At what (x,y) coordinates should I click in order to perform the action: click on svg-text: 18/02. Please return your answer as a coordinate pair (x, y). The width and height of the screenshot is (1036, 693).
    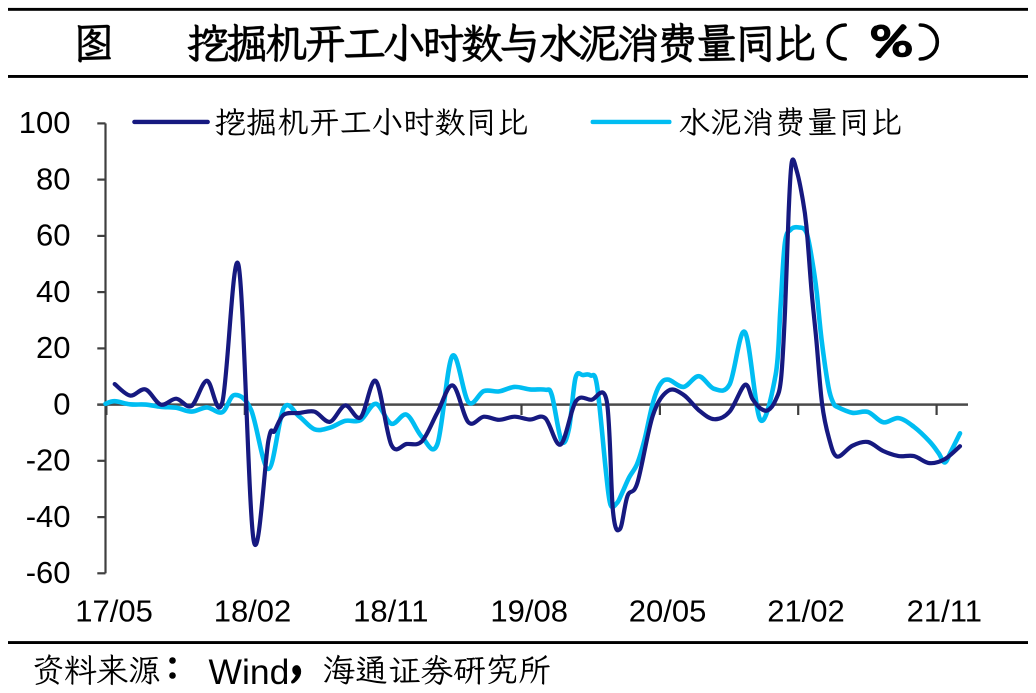
    Looking at the image, I should click on (253, 610).